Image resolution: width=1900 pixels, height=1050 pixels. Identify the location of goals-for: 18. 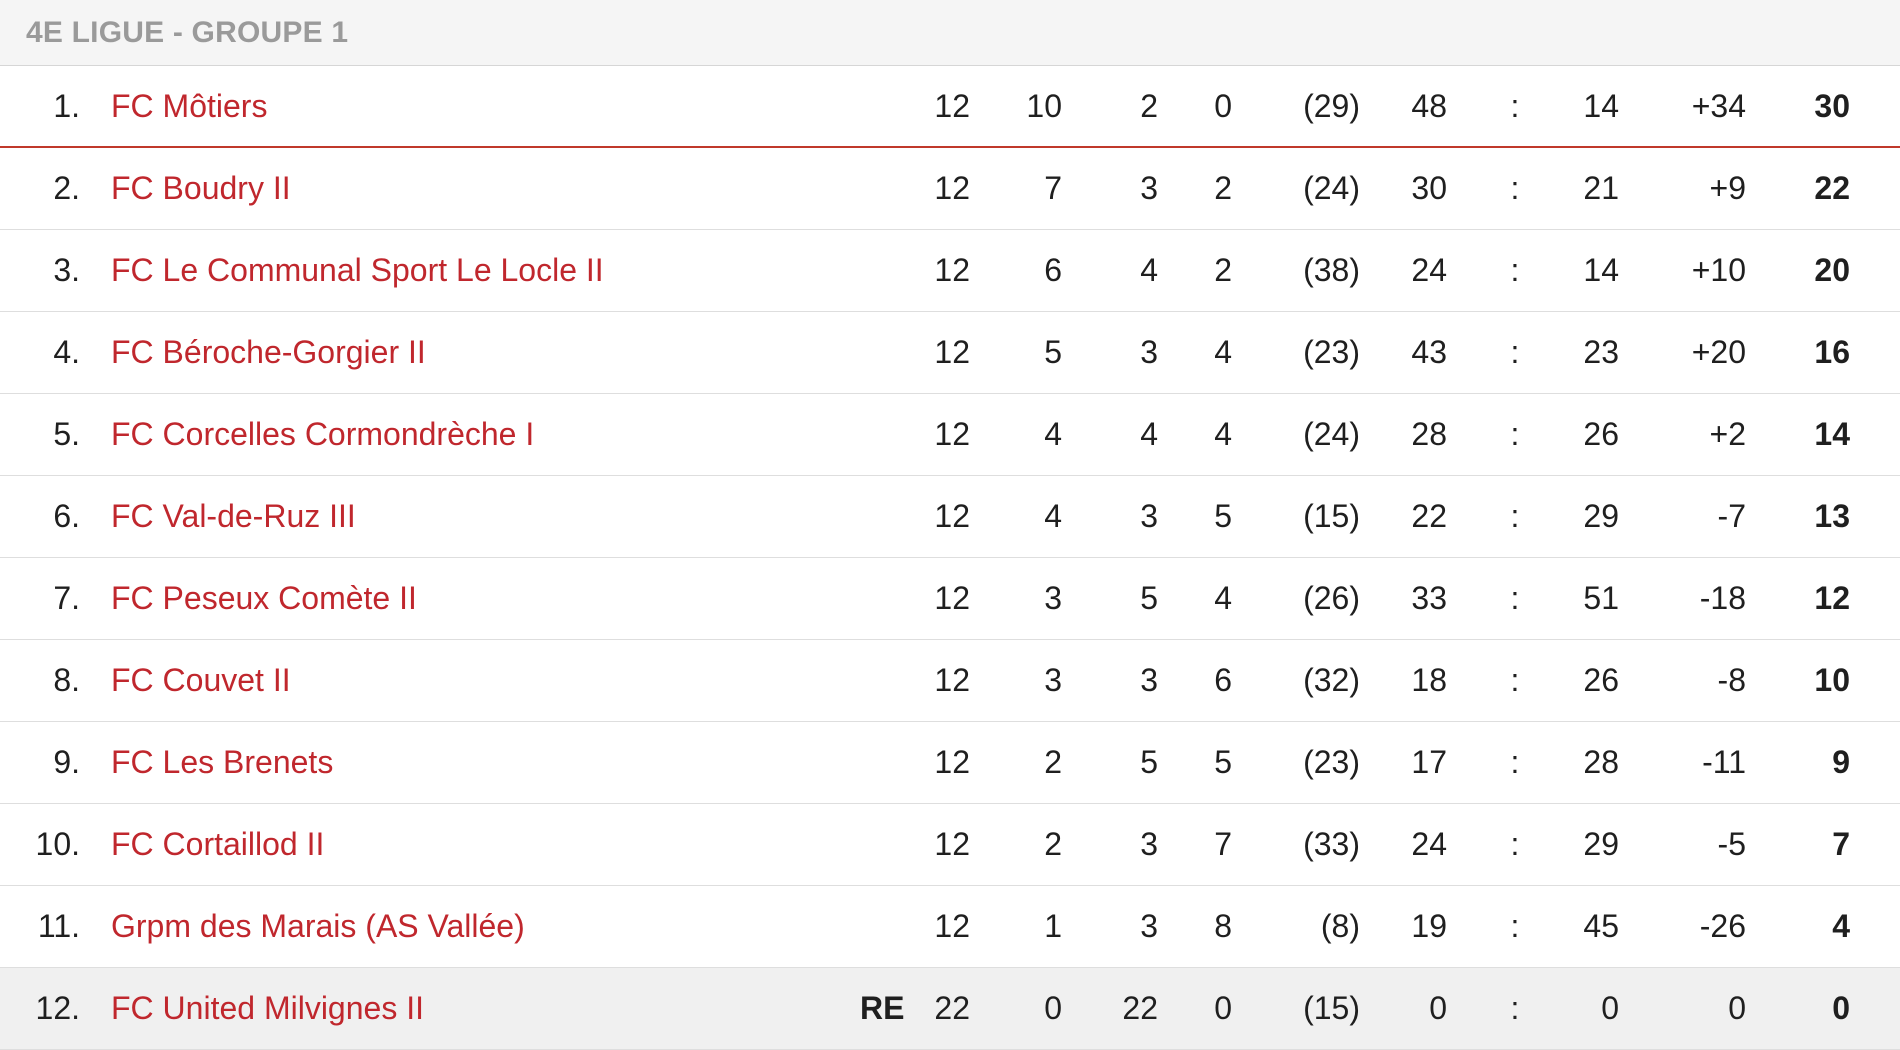
(1429, 680).